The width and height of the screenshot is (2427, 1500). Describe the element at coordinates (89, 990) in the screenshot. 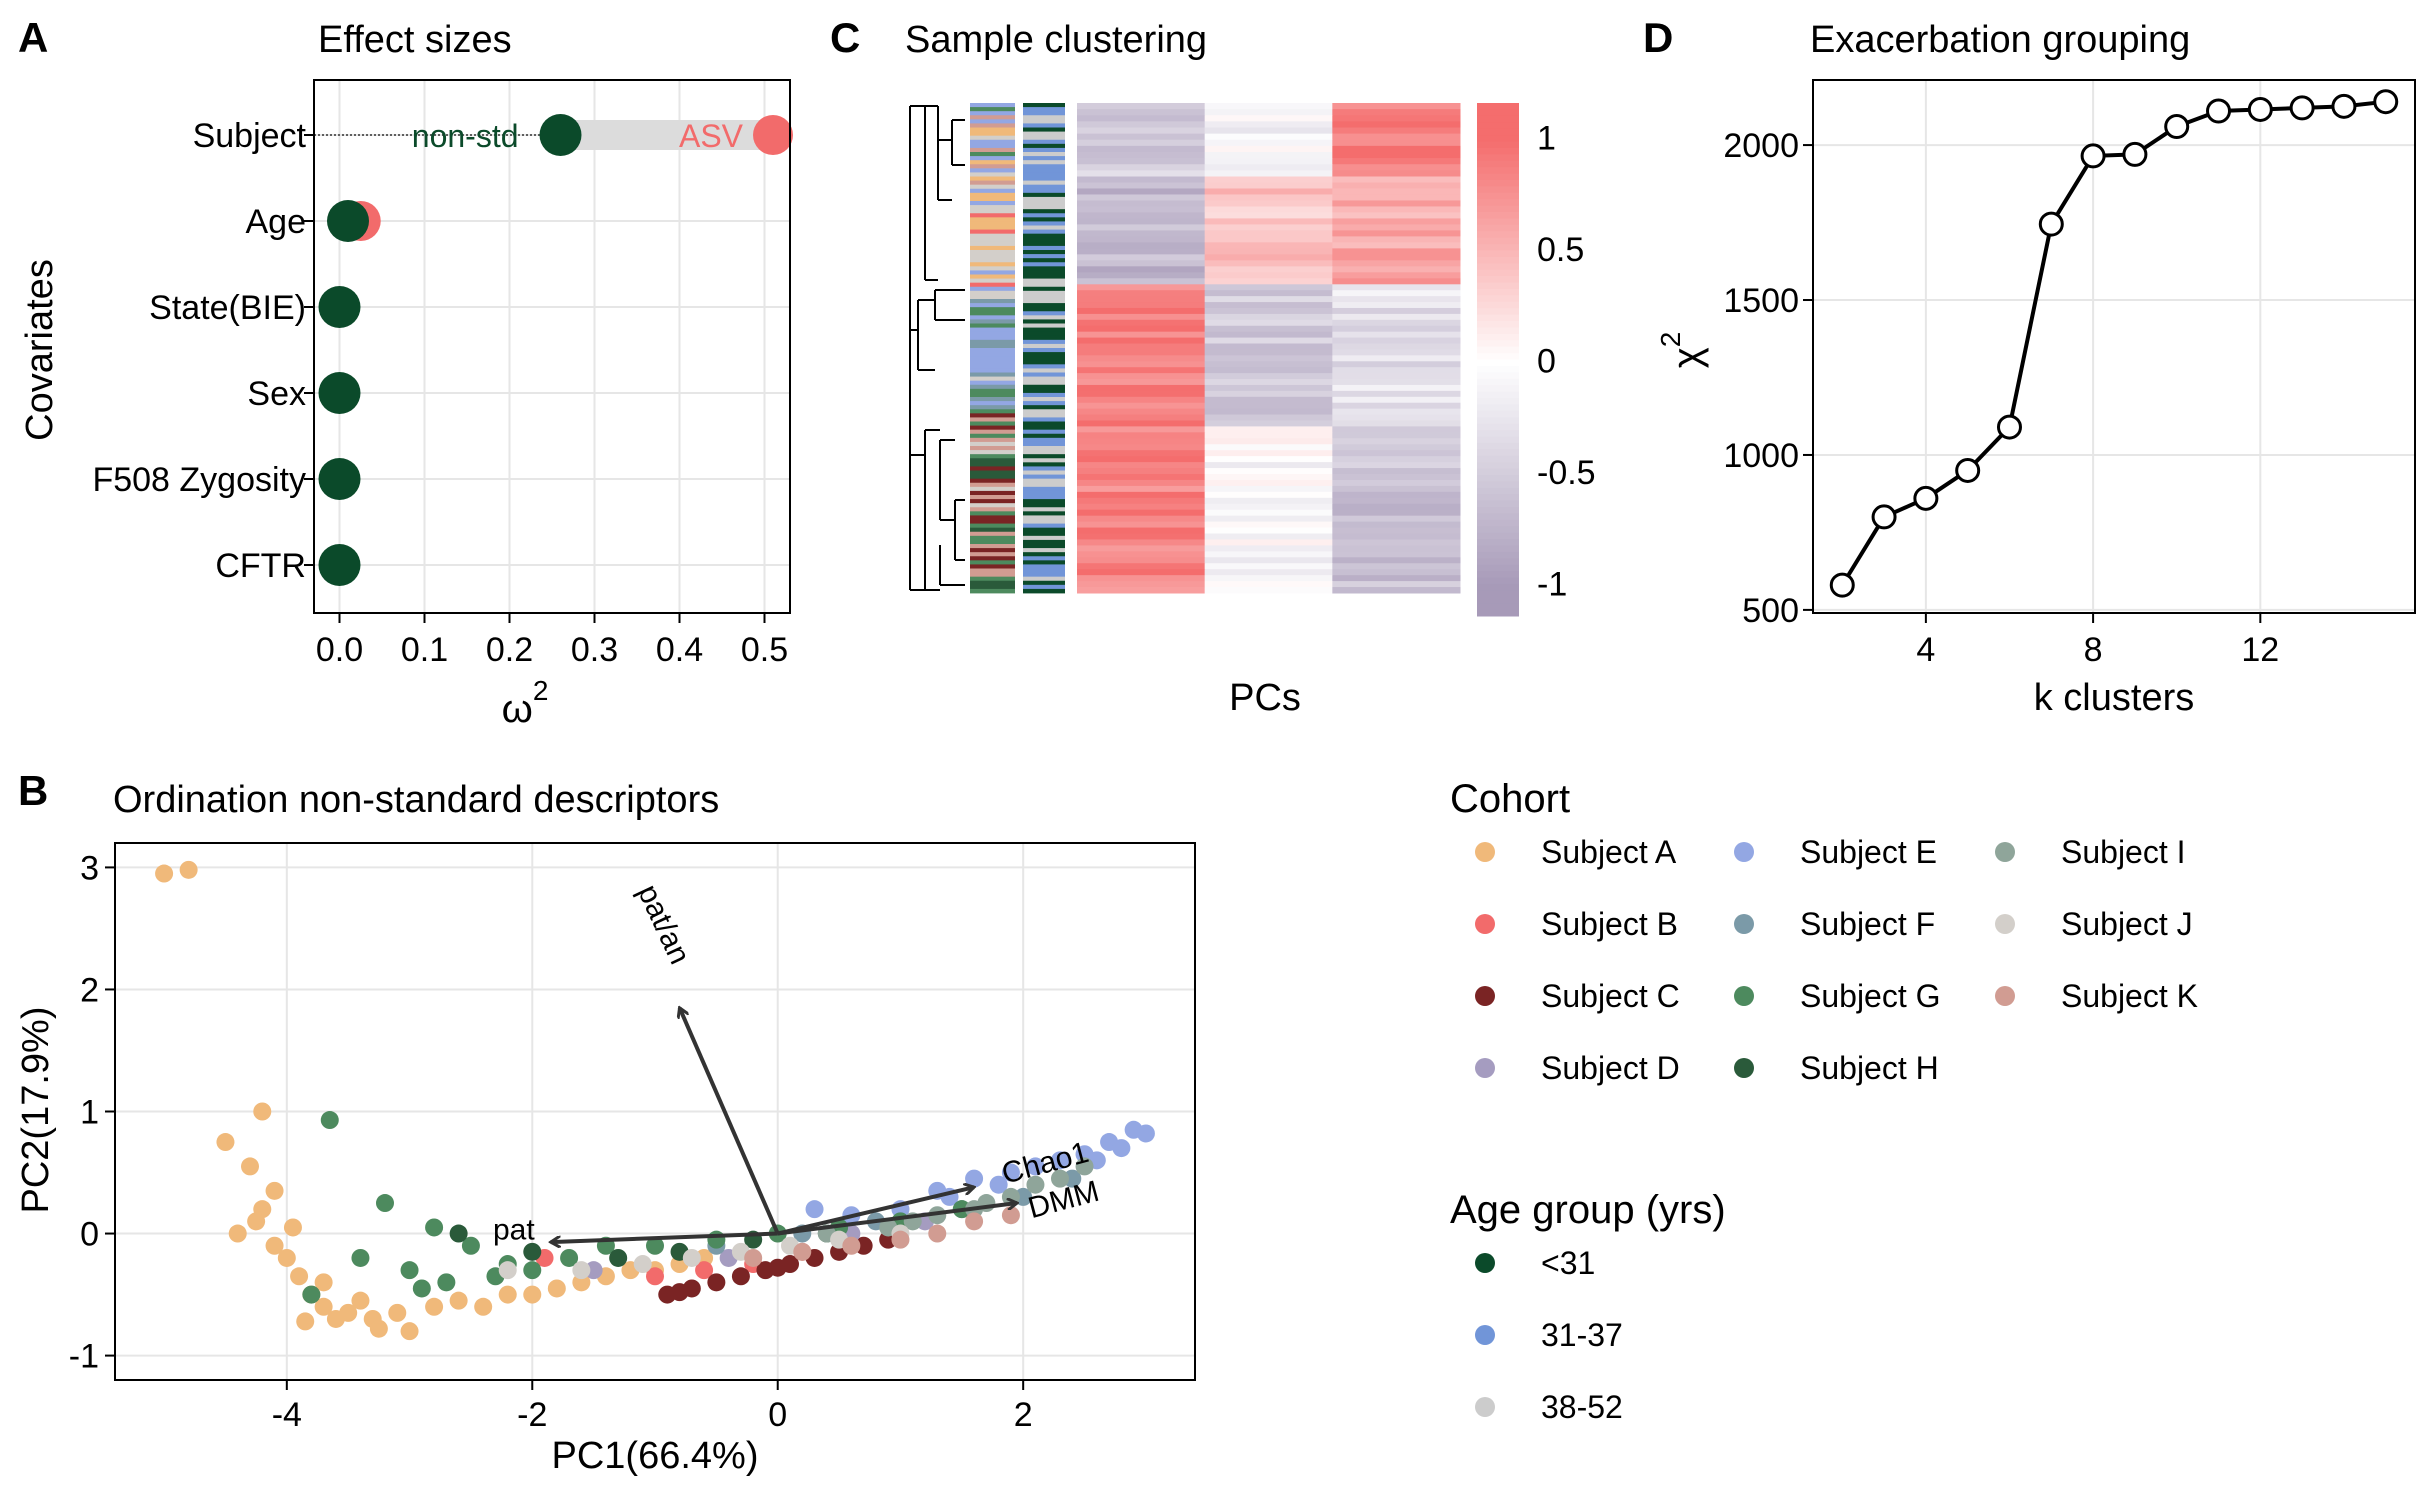

I see `panel-b-ytick-label: 2` at that location.